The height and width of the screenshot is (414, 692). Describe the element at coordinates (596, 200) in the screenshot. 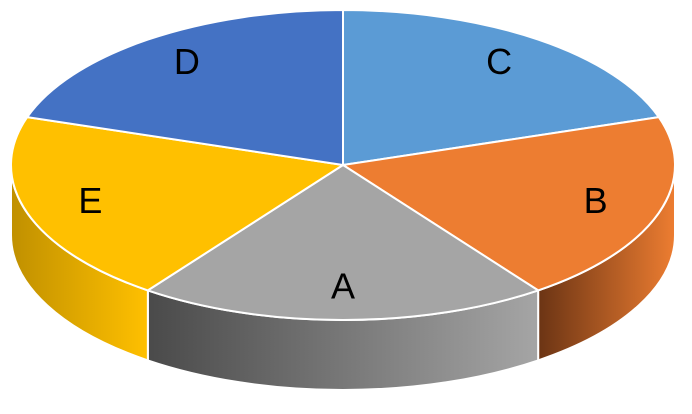

I see `slice-label: B` at that location.